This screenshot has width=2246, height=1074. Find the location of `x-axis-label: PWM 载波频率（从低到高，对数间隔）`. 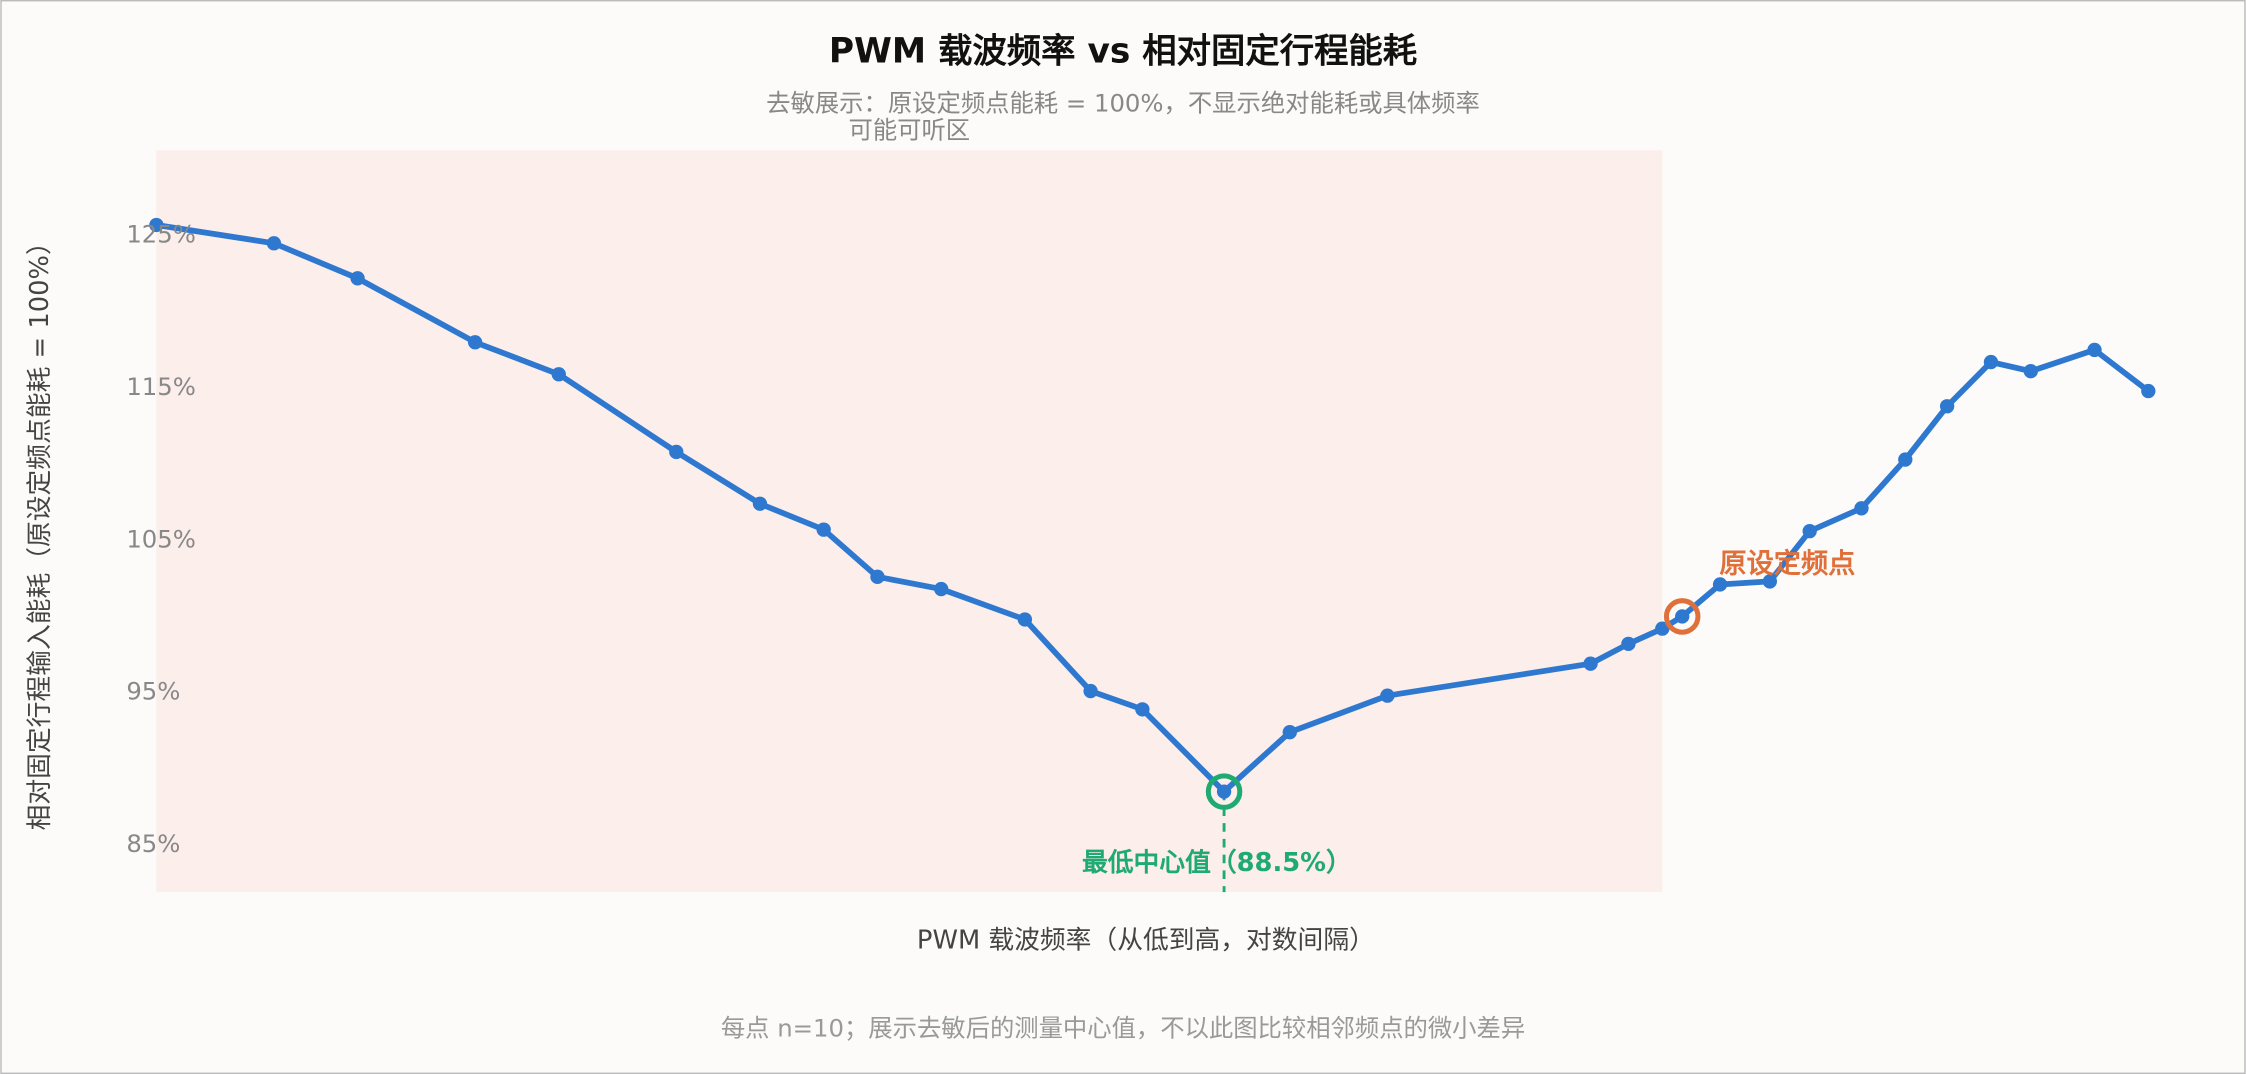

x-axis-label: PWM 载波频率（从低到高，对数间隔） is located at coordinates (1146, 940).